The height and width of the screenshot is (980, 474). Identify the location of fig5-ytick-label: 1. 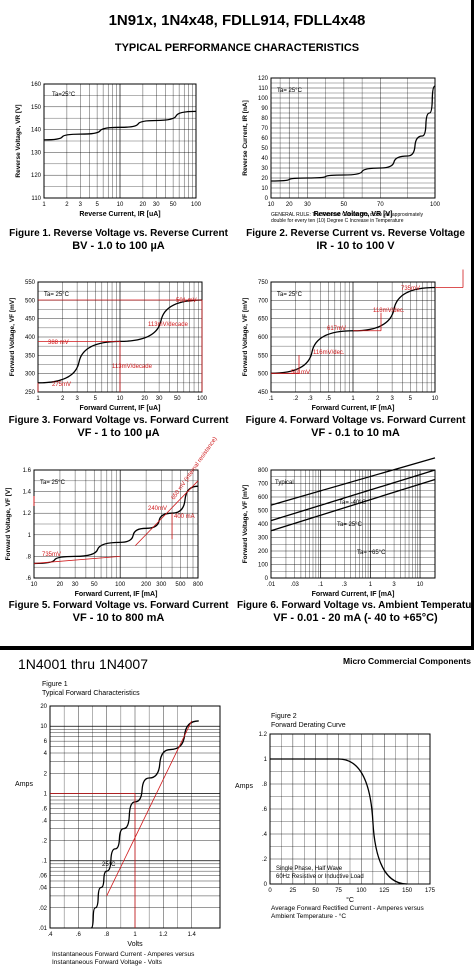
(30, 536).